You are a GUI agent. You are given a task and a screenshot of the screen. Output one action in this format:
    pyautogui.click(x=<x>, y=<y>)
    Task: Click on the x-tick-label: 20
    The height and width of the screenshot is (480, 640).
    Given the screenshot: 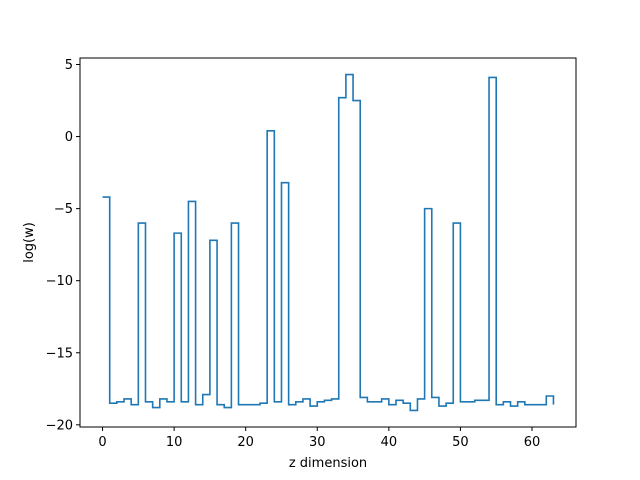 What is the action you would take?
    pyautogui.click(x=245, y=442)
    